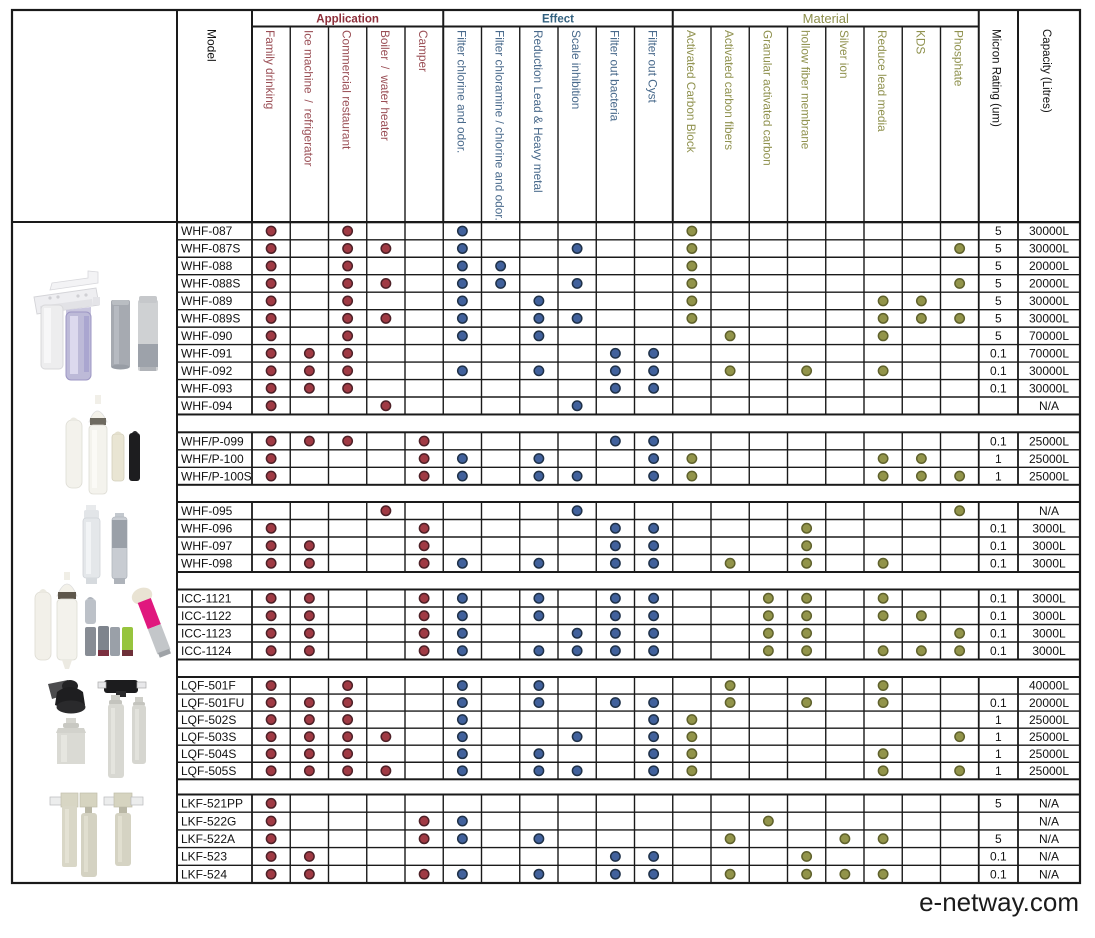  What do you see at coordinates (208, 720) in the screenshot?
I see `svg-text: LQF-502S` at bounding box center [208, 720].